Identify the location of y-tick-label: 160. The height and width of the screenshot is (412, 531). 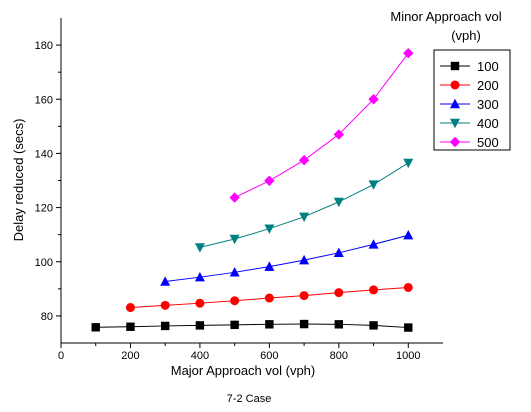
(44, 100).